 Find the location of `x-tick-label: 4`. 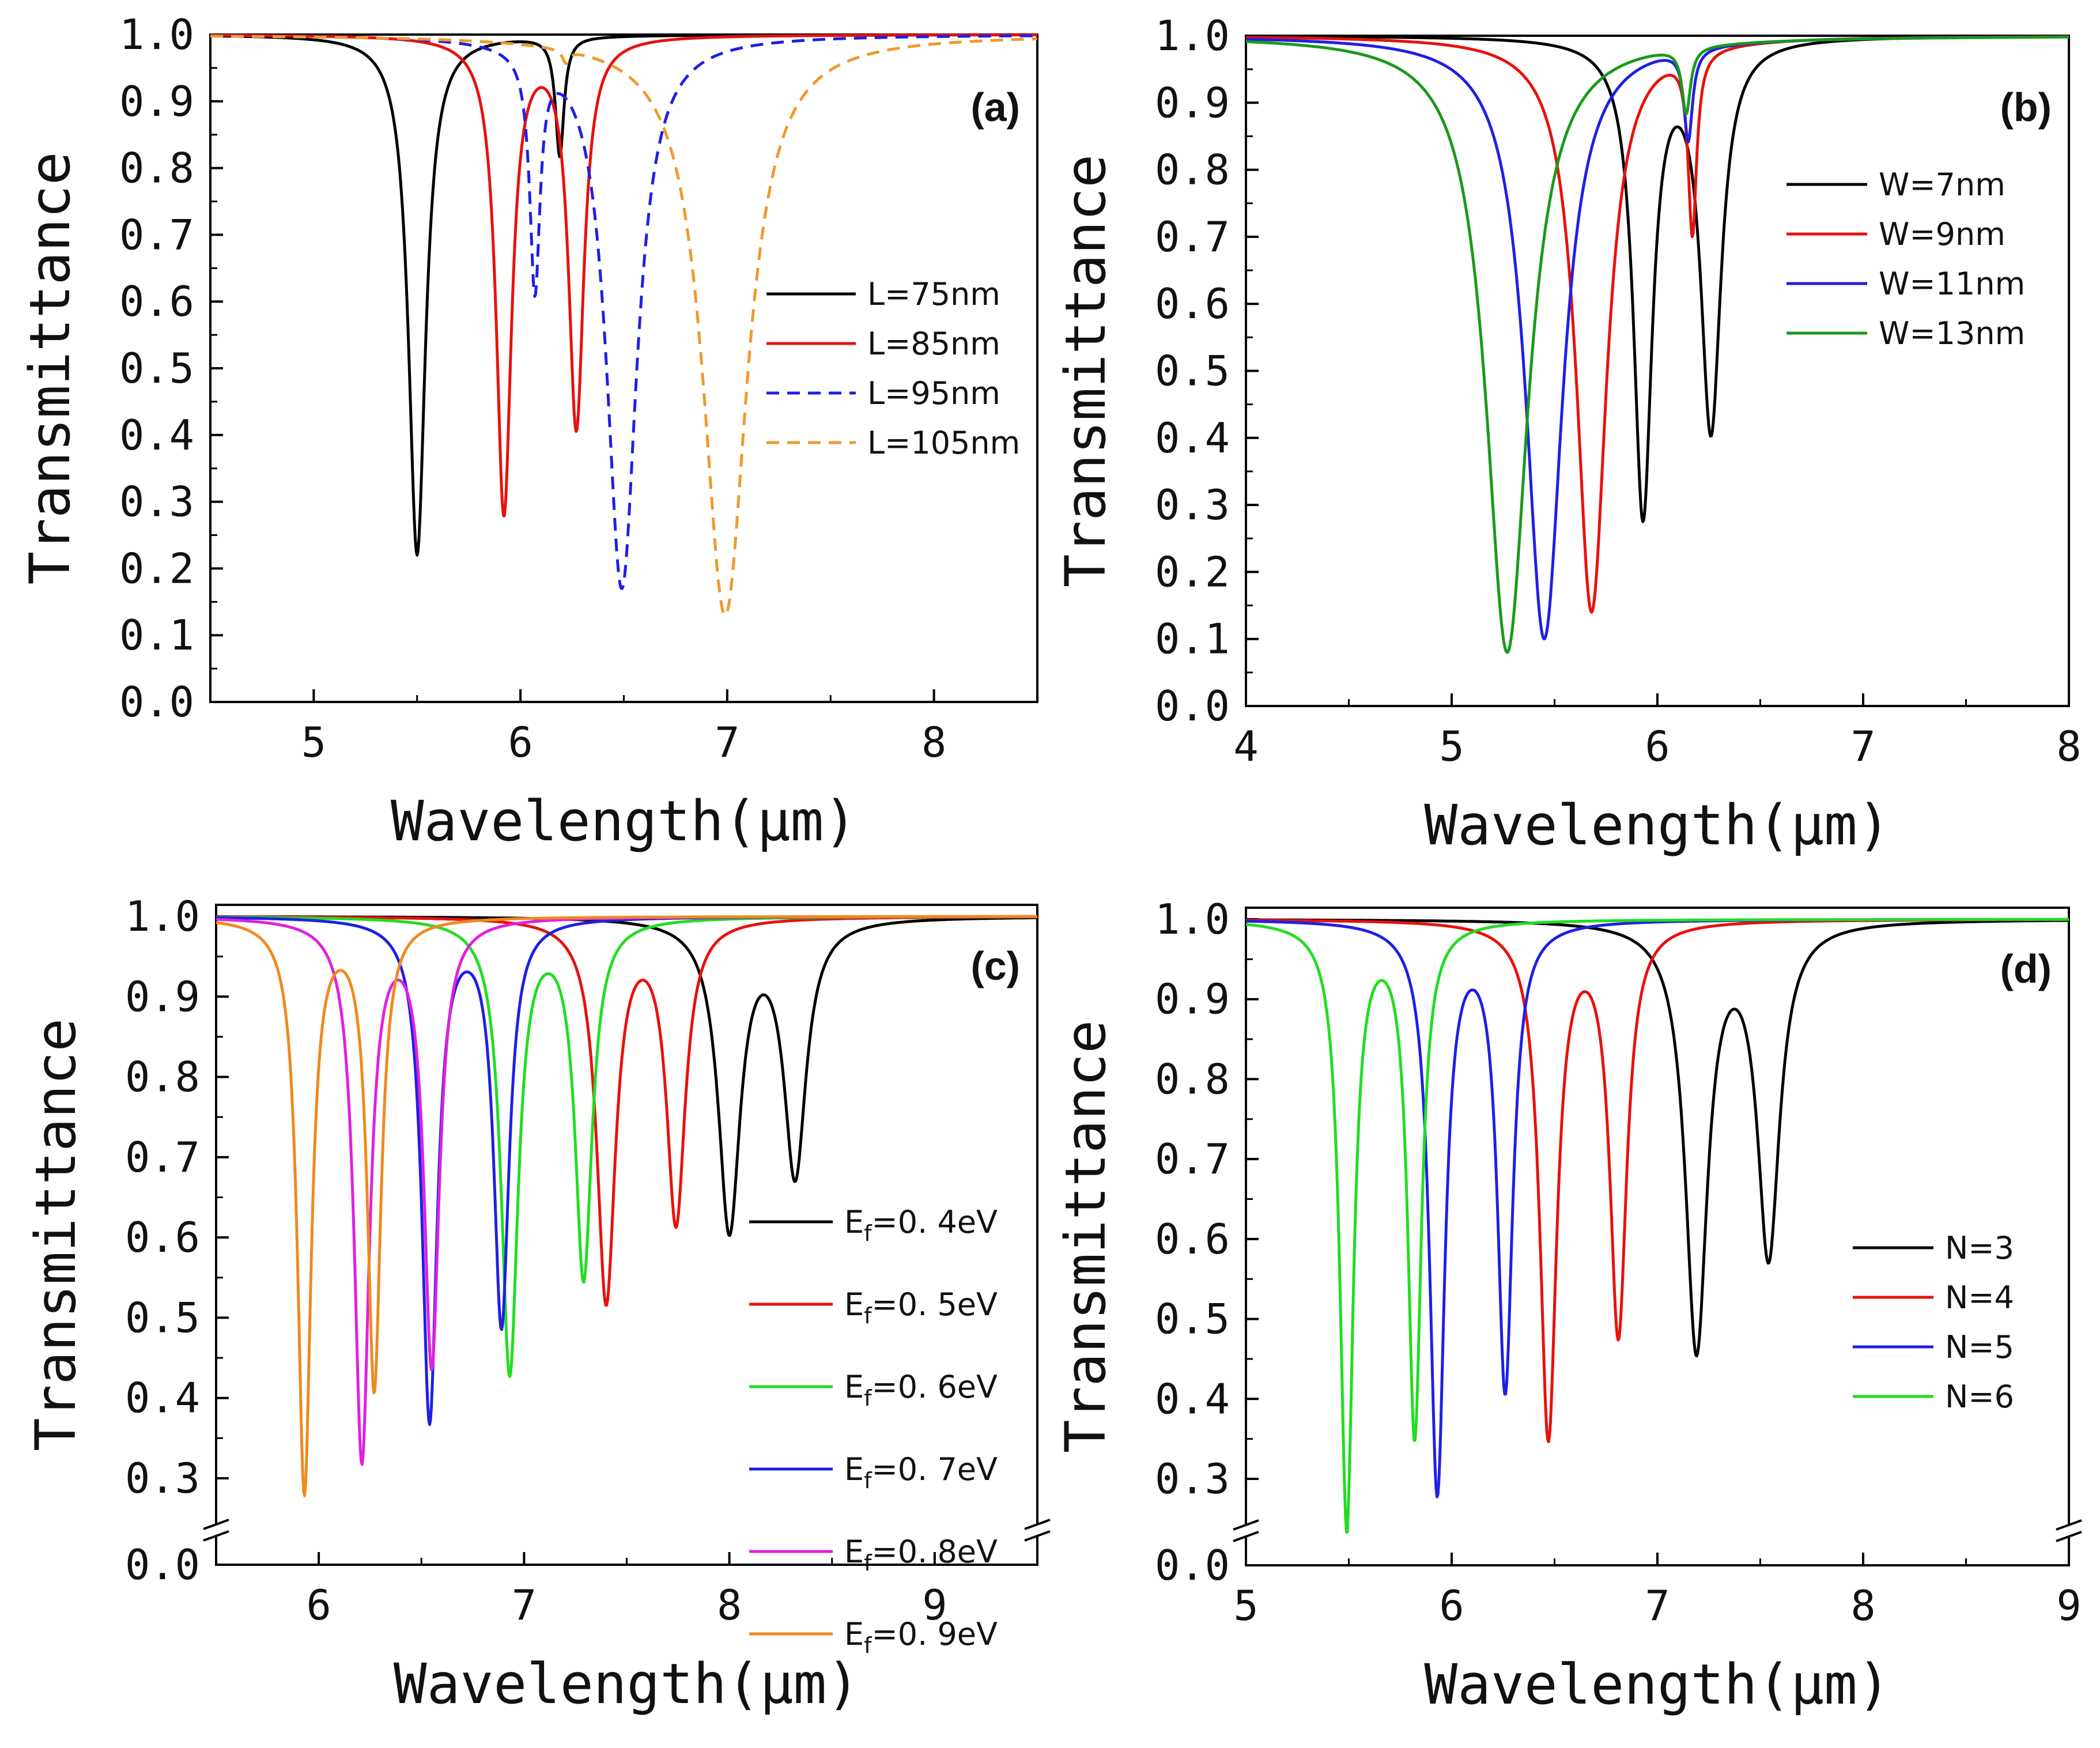

x-tick-label: 4 is located at coordinates (1245, 746).